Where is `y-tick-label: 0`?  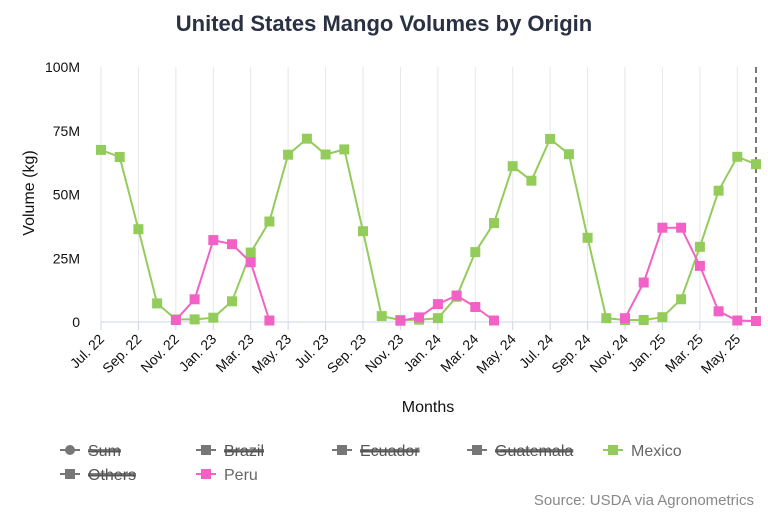
y-tick-label: 0 is located at coordinates (76, 322).